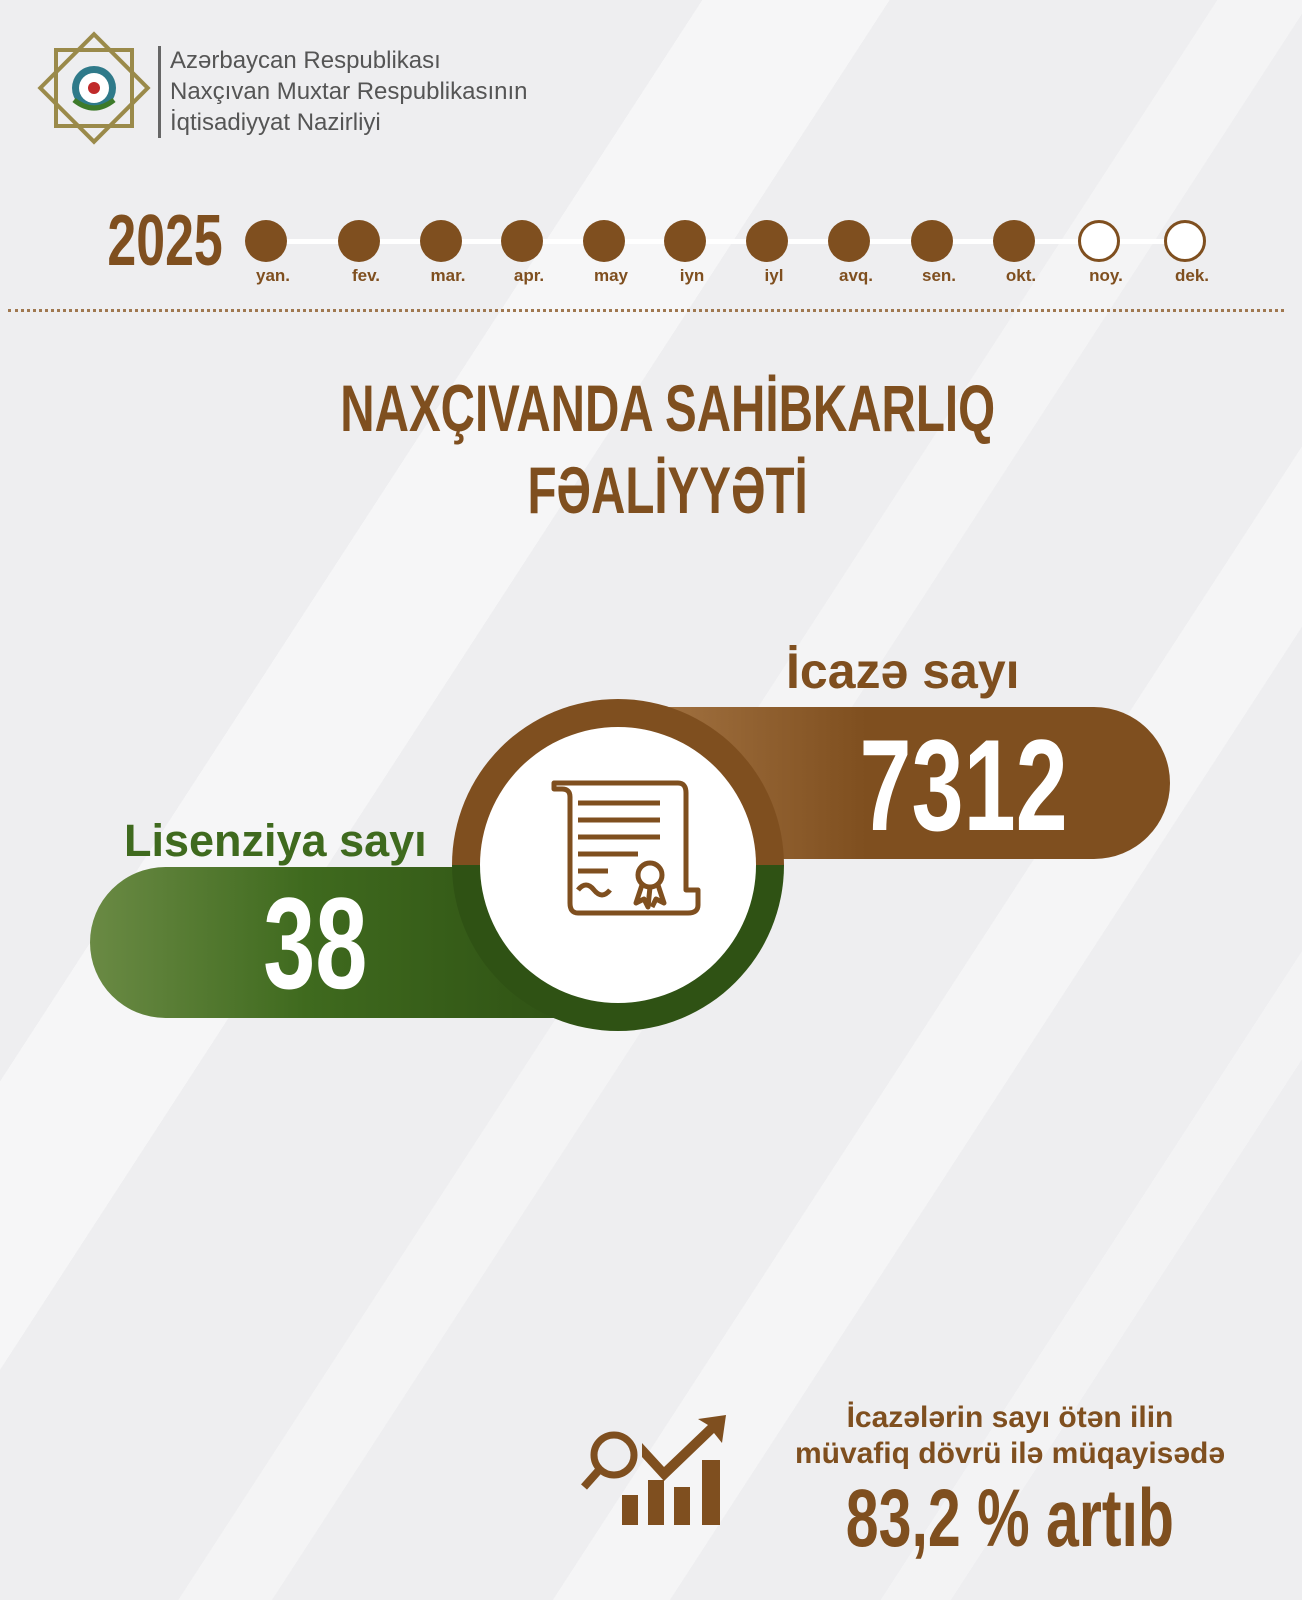  I want to click on year-label: 2025, so click(165, 241).